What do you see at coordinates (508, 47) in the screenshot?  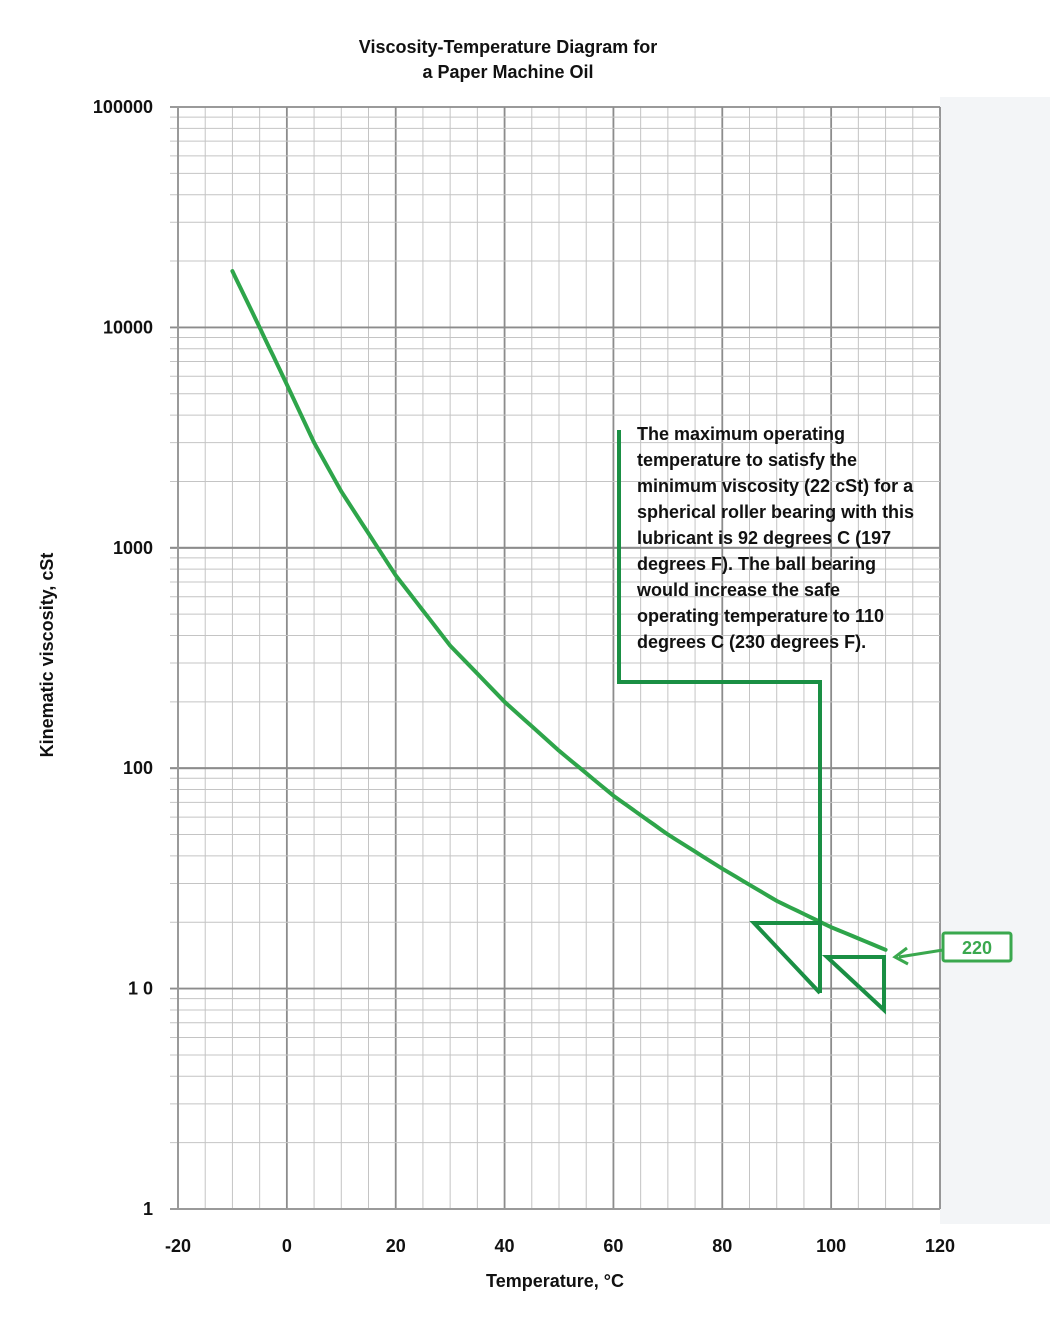 I see `chart-title-line-1: Viscosity-Temperature Diagram for` at bounding box center [508, 47].